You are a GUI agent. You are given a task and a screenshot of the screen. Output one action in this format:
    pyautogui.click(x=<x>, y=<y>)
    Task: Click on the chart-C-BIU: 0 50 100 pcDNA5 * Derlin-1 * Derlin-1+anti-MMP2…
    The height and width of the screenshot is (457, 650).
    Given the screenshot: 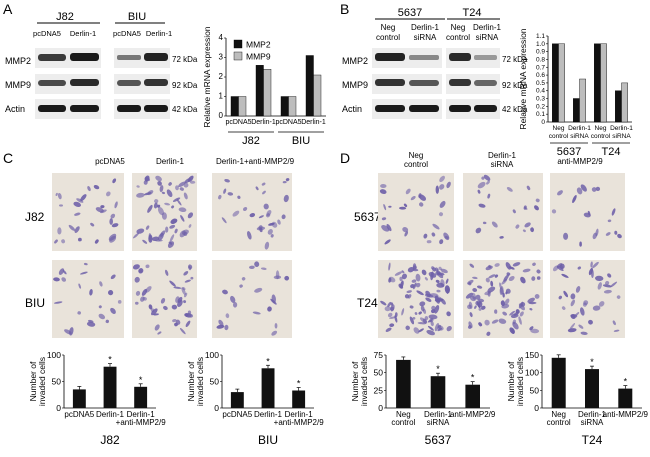 What is the action you would take?
    pyautogui.click(x=255, y=398)
    